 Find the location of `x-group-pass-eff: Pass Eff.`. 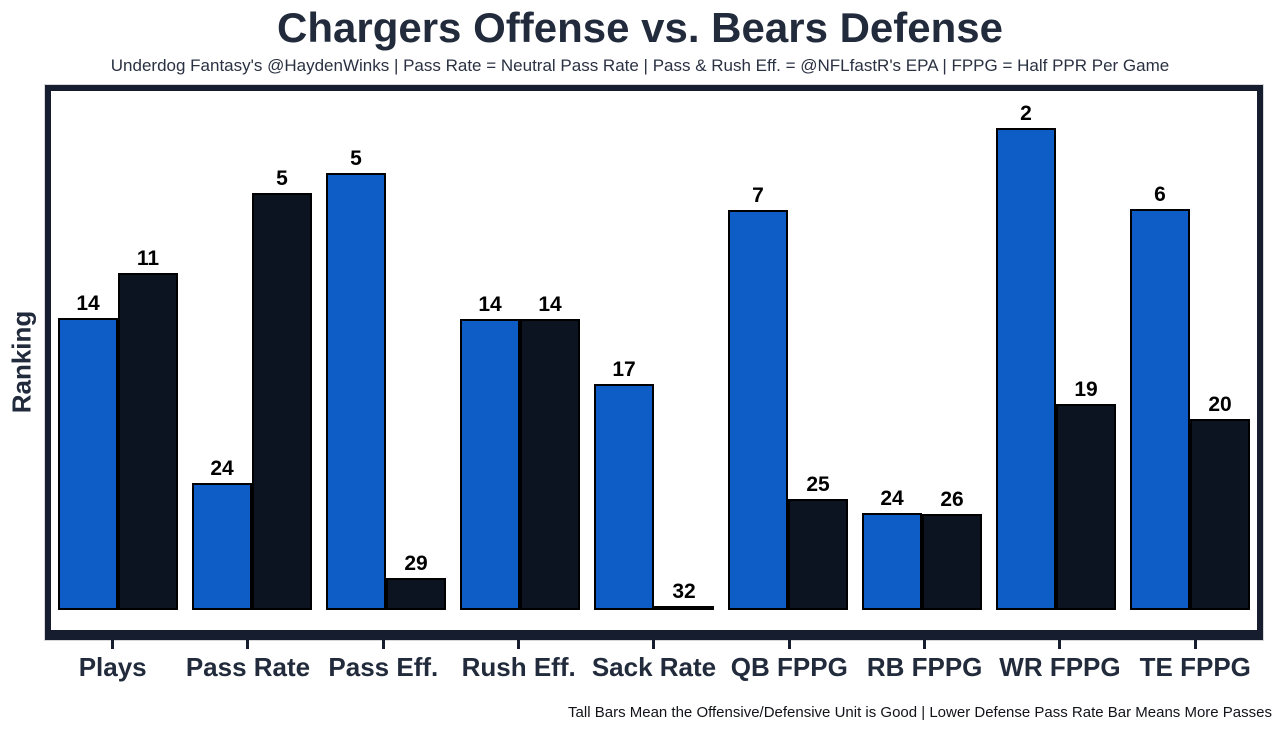

x-group-pass-eff: Pass Eff. is located at coordinates (383, 661).